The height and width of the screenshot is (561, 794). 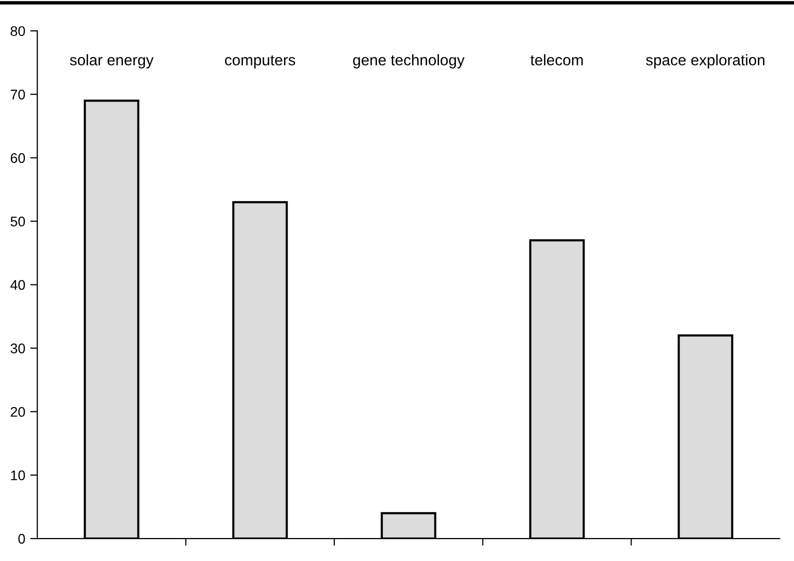 What do you see at coordinates (17, 158) in the screenshot?
I see `y-tick-label: 60` at bounding box center [17, 158].